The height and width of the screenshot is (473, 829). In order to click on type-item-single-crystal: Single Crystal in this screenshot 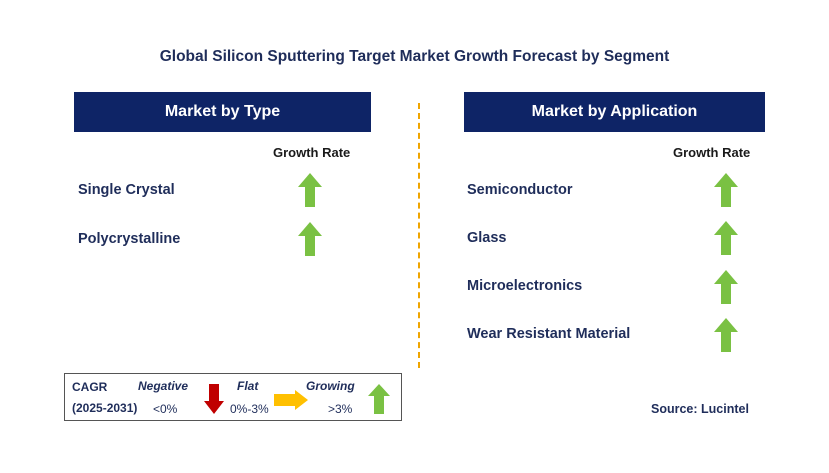, I will do `click(126, 190)`.